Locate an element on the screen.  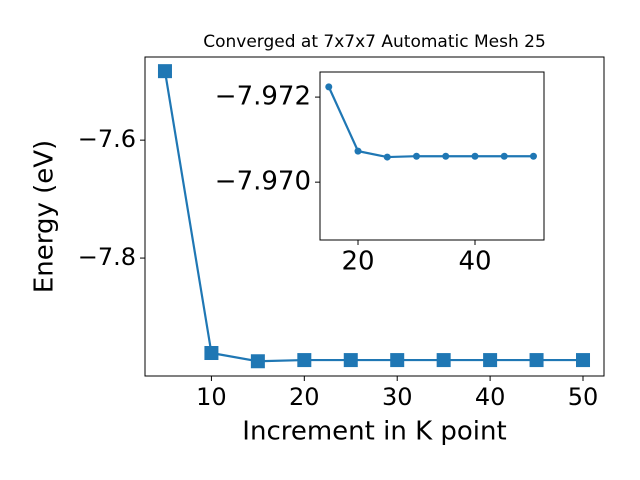
y-axis-label: Energy (eV) is located at coordinates (45, 216).